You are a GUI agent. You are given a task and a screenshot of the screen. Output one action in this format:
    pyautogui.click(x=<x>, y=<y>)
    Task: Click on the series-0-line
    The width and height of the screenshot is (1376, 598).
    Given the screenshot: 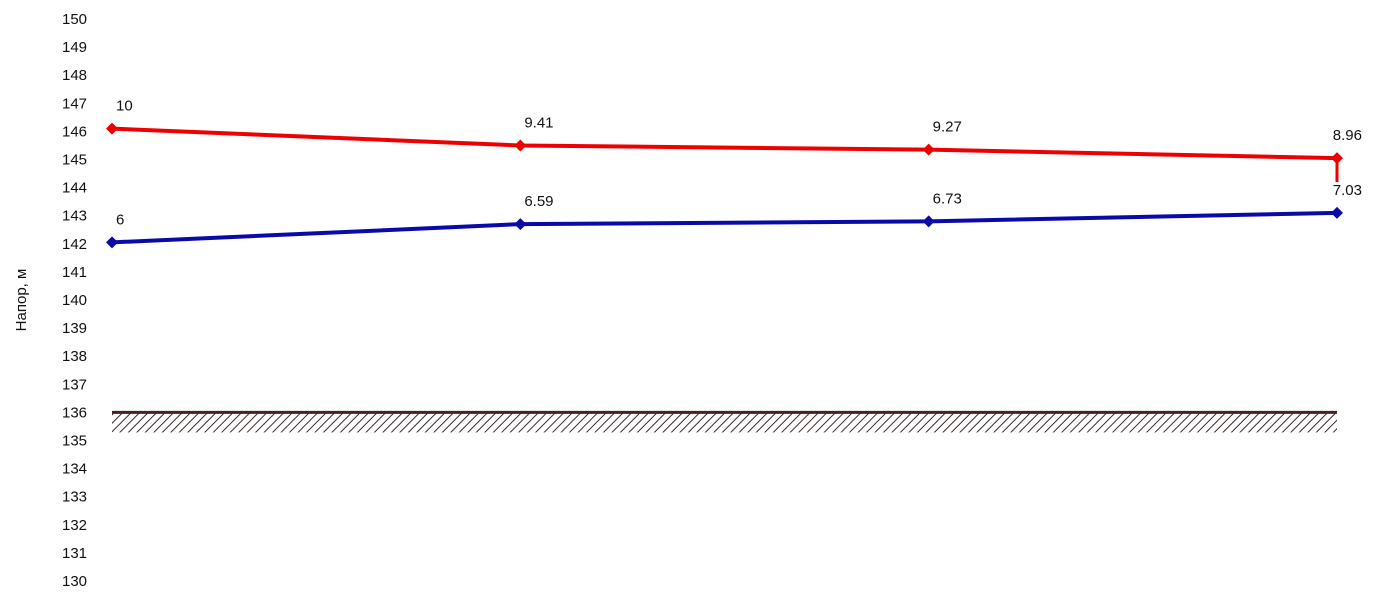 What is the action you would take?
    pyautogui.click(x=724, y=143)
    